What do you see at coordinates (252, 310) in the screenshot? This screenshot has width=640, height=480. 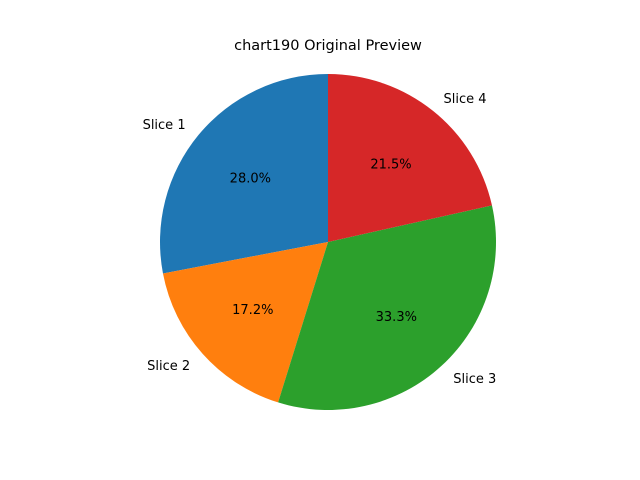 I see `slice-percent-2: 17.2%` at bounding box center [252, 310].